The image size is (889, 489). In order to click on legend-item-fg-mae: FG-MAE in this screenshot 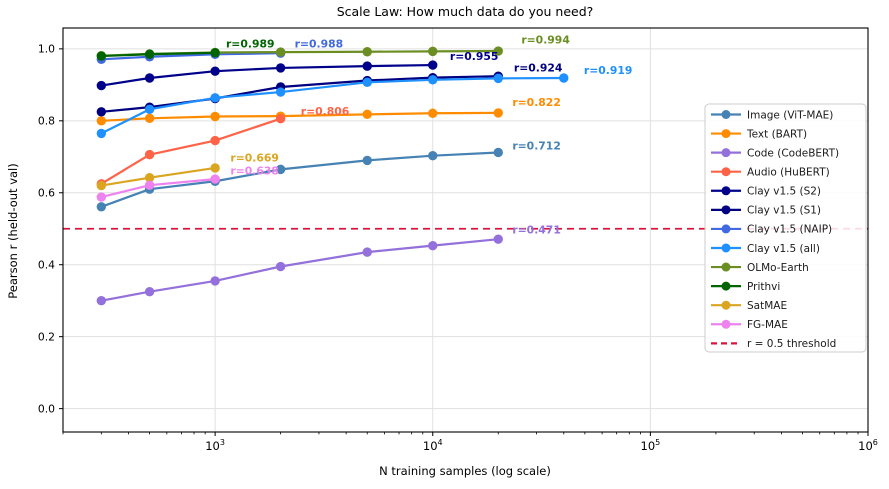, I will do `click(749, 325)`.